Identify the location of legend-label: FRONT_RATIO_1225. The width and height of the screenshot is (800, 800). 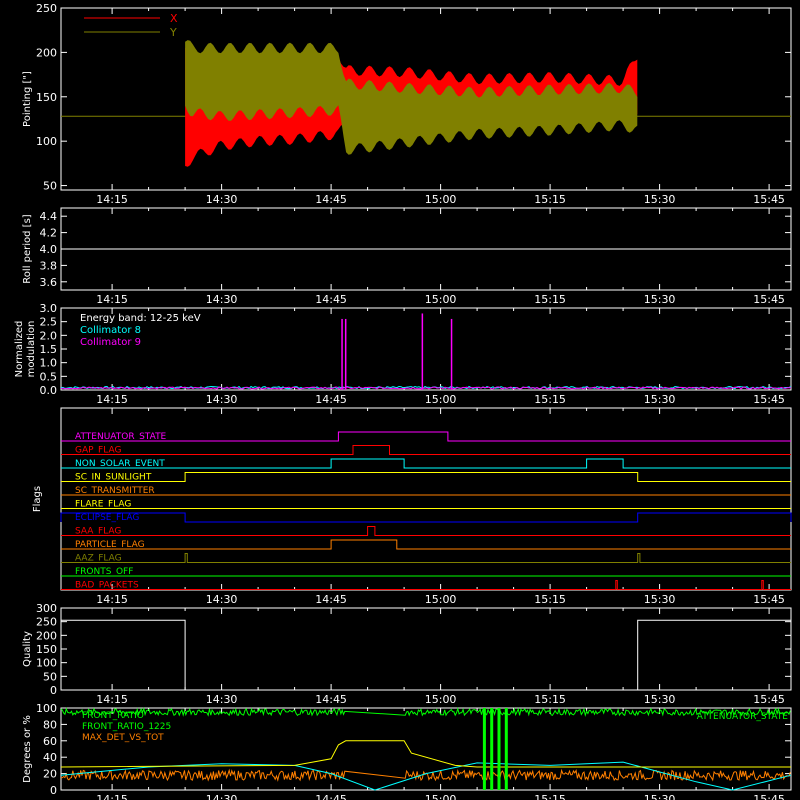
(126, 727).